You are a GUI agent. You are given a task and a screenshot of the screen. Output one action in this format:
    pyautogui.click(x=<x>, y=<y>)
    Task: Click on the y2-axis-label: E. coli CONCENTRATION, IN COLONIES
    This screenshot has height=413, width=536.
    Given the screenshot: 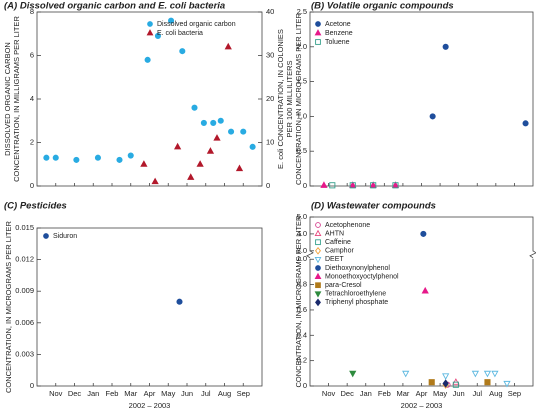 What is the action you would take?
    pyautogui.click(x=280, y=99)
    